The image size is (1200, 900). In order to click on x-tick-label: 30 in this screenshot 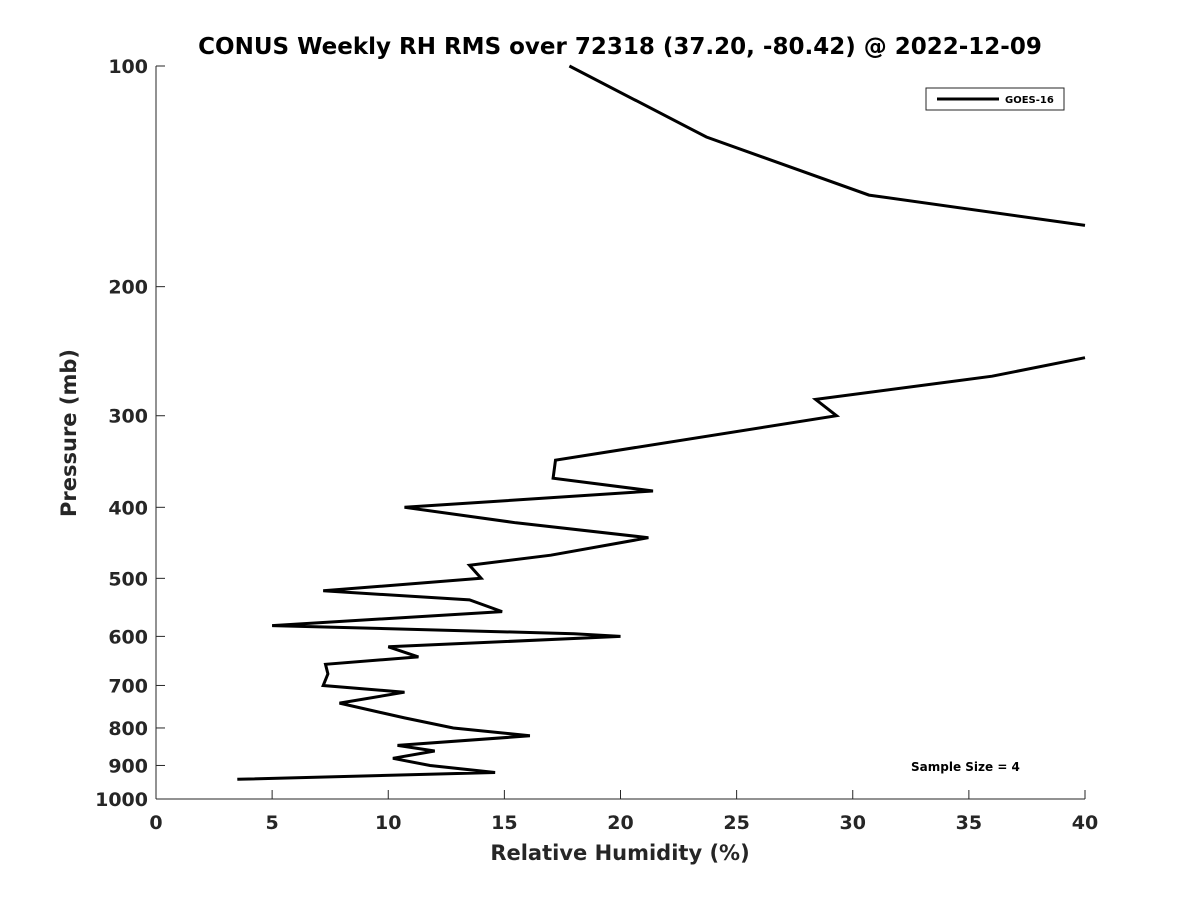, I will do `click(853, 823)`.